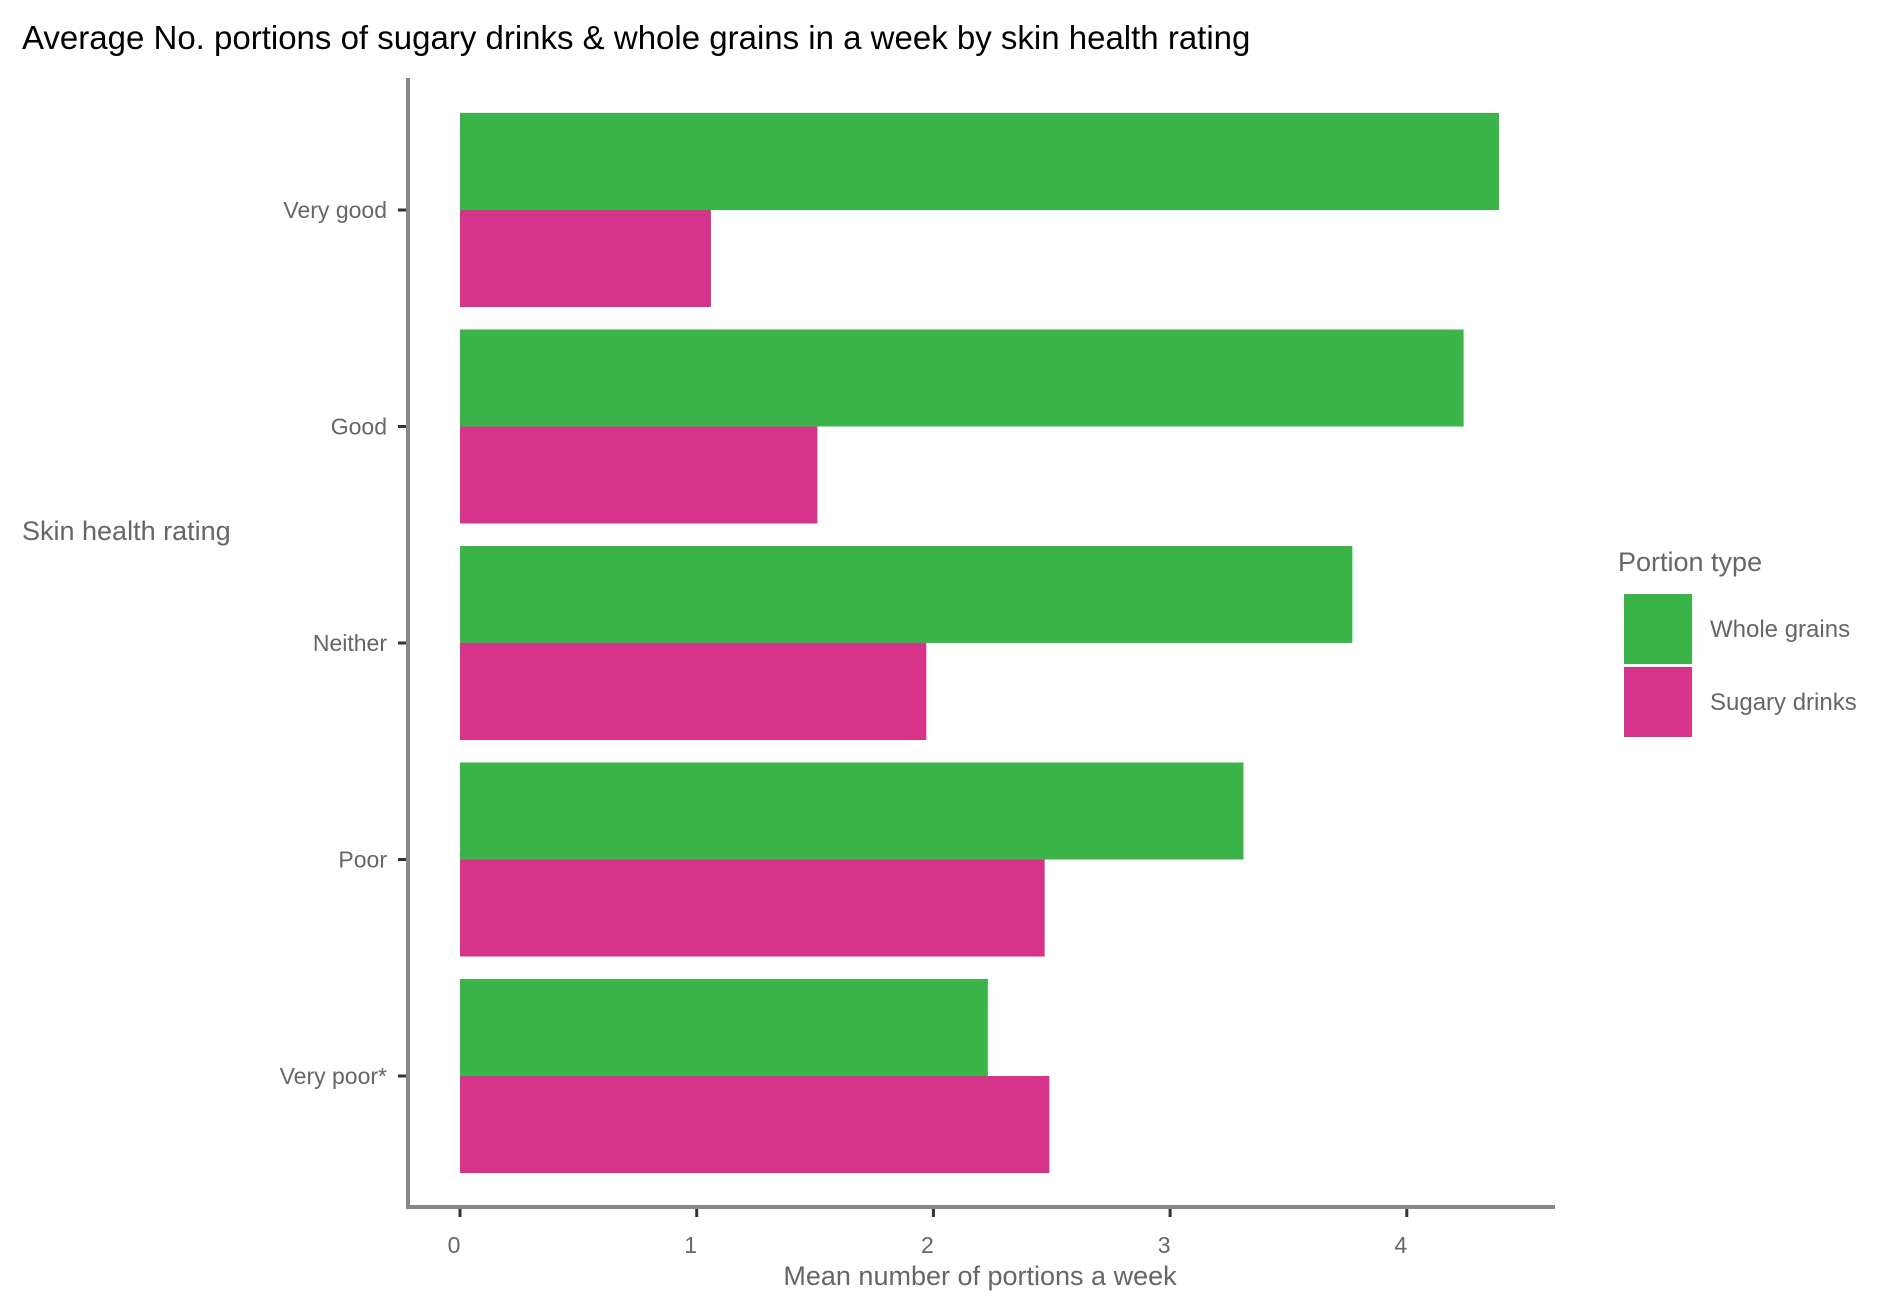  Describe the element at coordinates (1164, 1245) in the screenshot. I see `x-tick-label: 3` at that location.